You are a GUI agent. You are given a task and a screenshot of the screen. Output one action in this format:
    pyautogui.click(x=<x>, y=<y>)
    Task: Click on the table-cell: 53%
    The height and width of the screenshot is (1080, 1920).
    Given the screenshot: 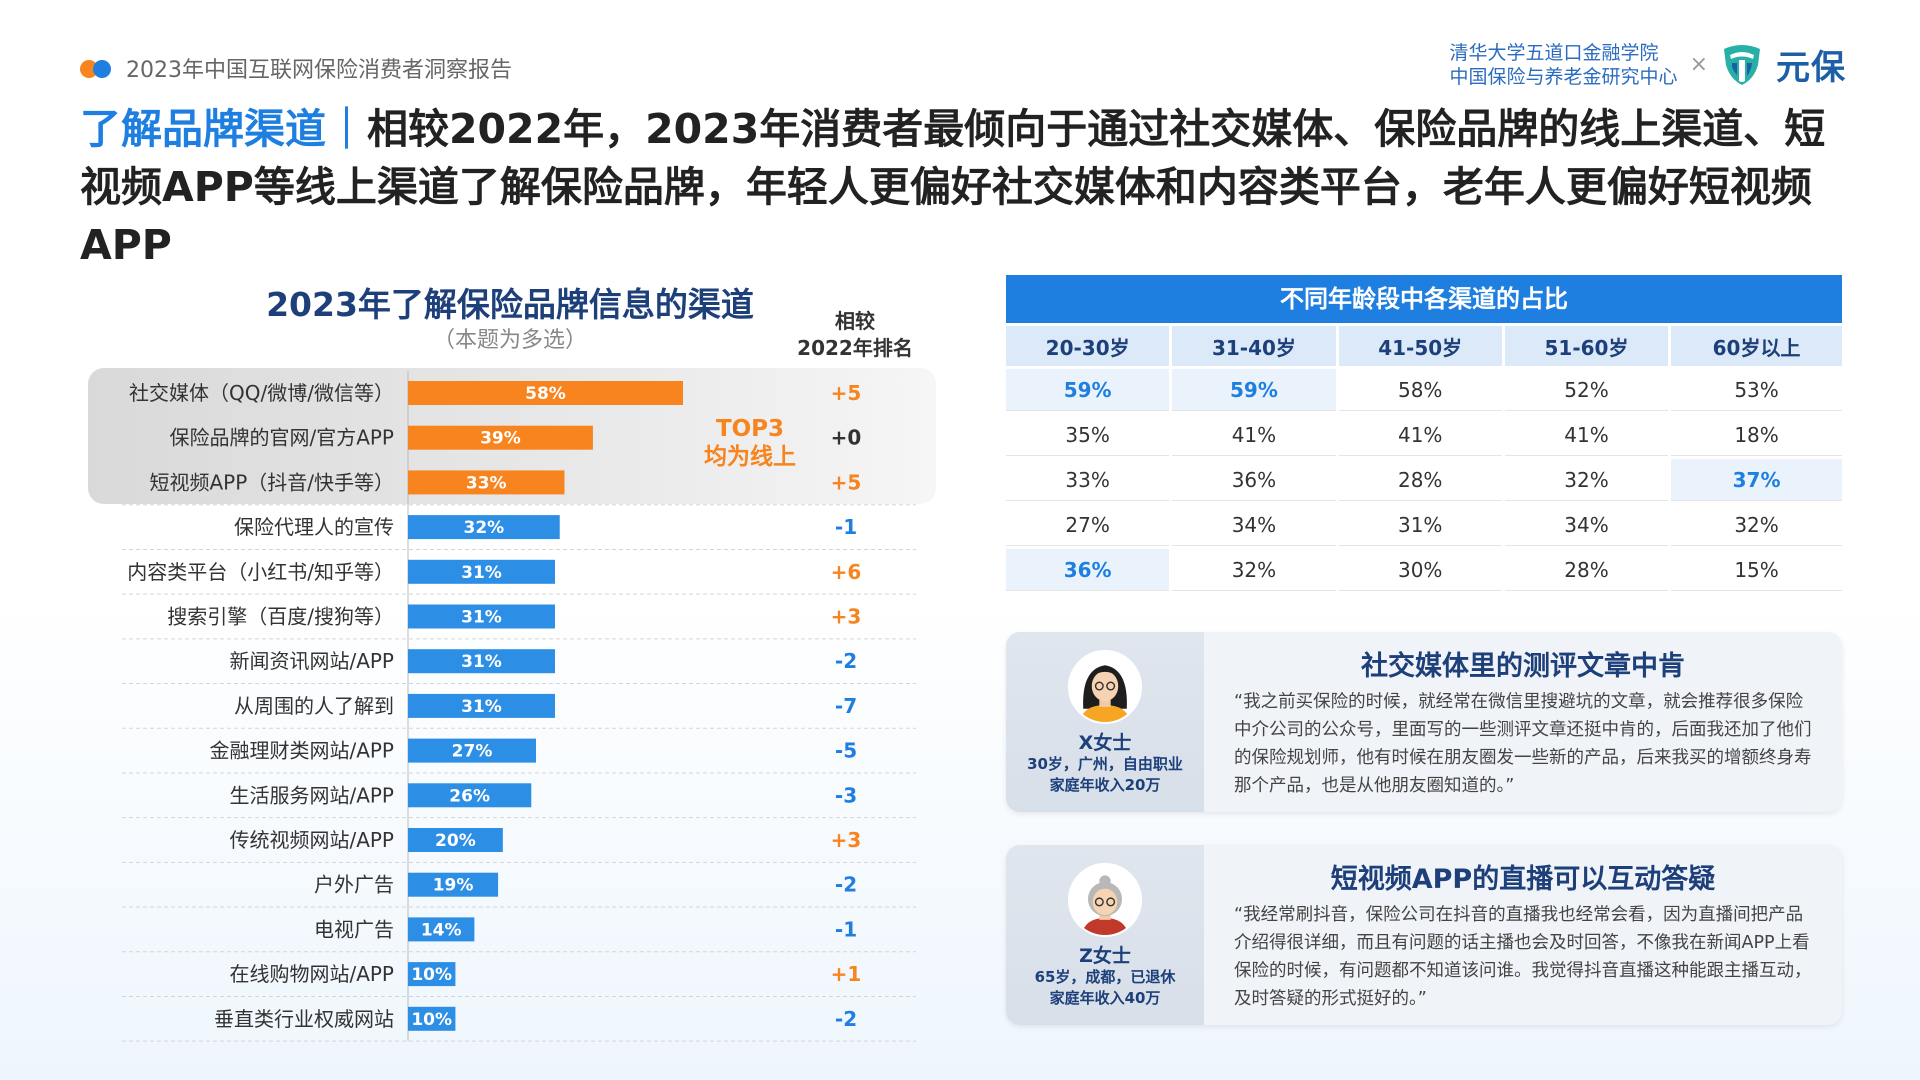 What is the action you would take?
    pyautogui.click(x=1756, y=390)
    